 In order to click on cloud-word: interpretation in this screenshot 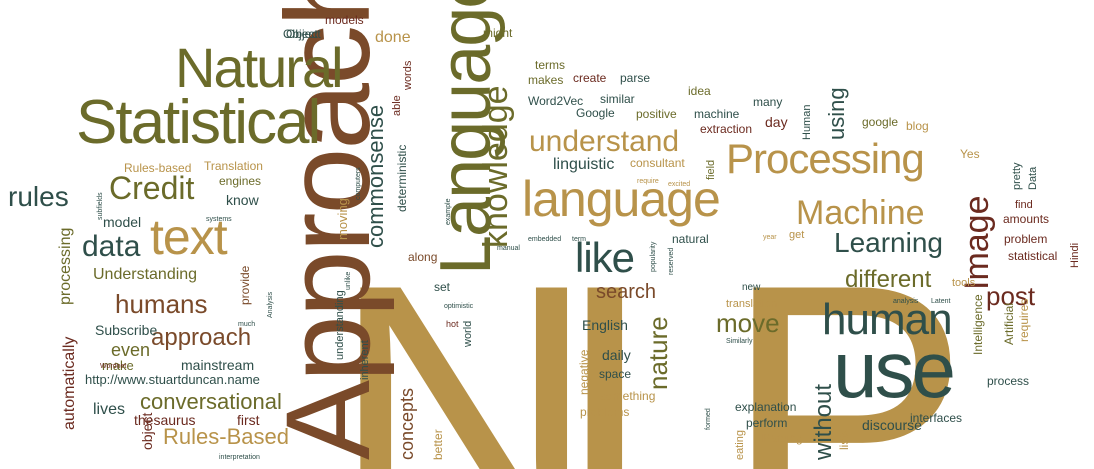, I will do `click(239, 457)`.